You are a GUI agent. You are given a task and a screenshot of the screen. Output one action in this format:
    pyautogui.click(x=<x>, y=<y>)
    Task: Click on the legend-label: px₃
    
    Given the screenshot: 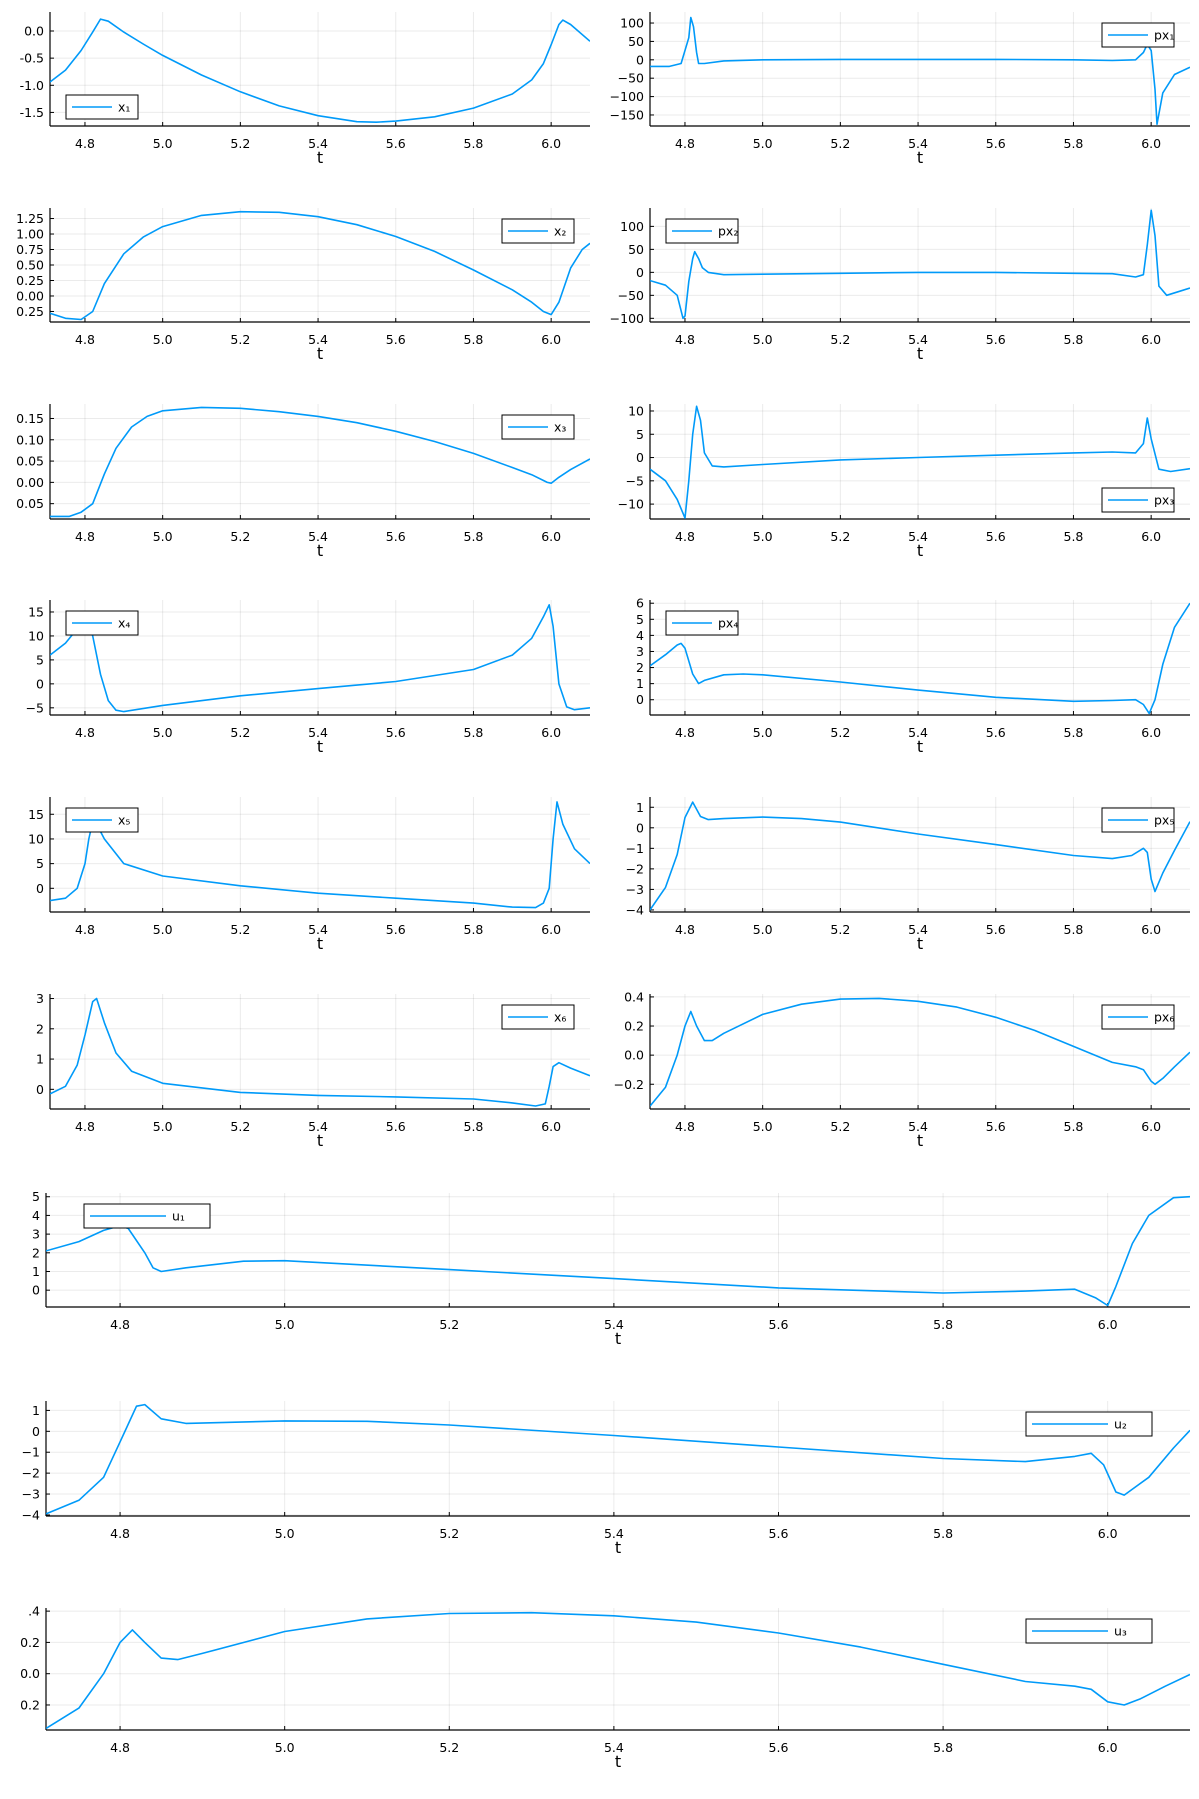 What is the action you would take?
    pyautogui.click(x=1164, y=500)
    